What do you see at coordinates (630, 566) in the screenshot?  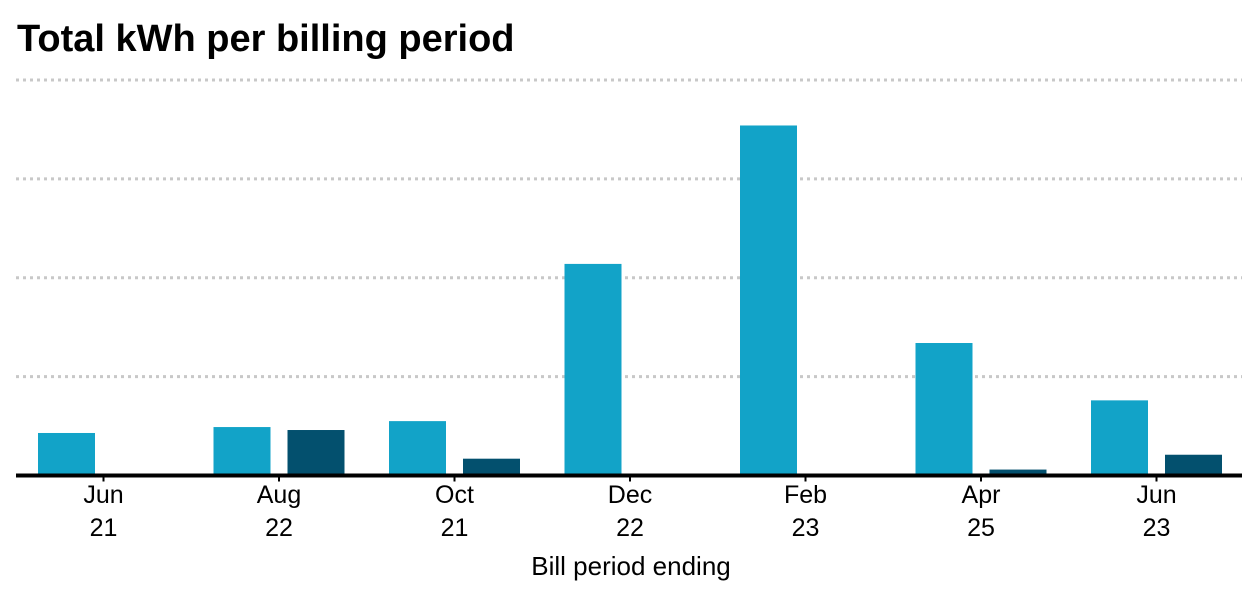 I see `x-axis-label: Bill period ending` at bounding box center [630, 566].